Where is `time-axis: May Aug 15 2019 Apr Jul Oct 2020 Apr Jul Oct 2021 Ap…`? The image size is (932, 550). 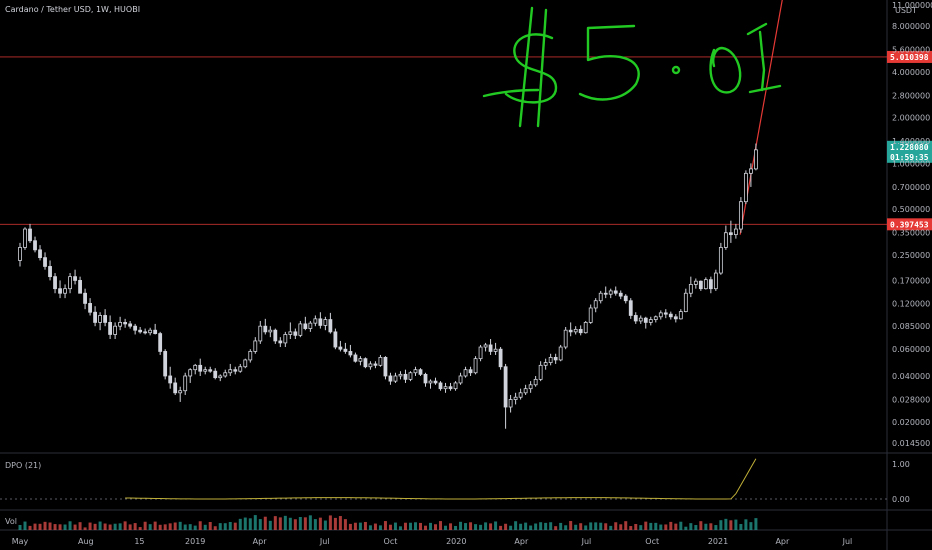
time-axis: May Aug 15 2019 Apr Jul Oct 2020 Apr Jul Oct 2021 Ap… is located at coordinates (432, 541).